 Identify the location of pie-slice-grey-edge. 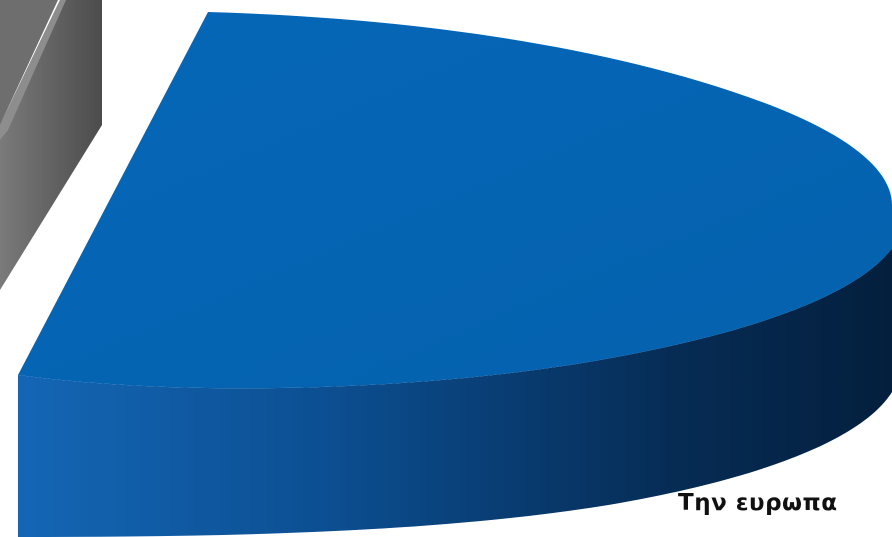
(33, 70).